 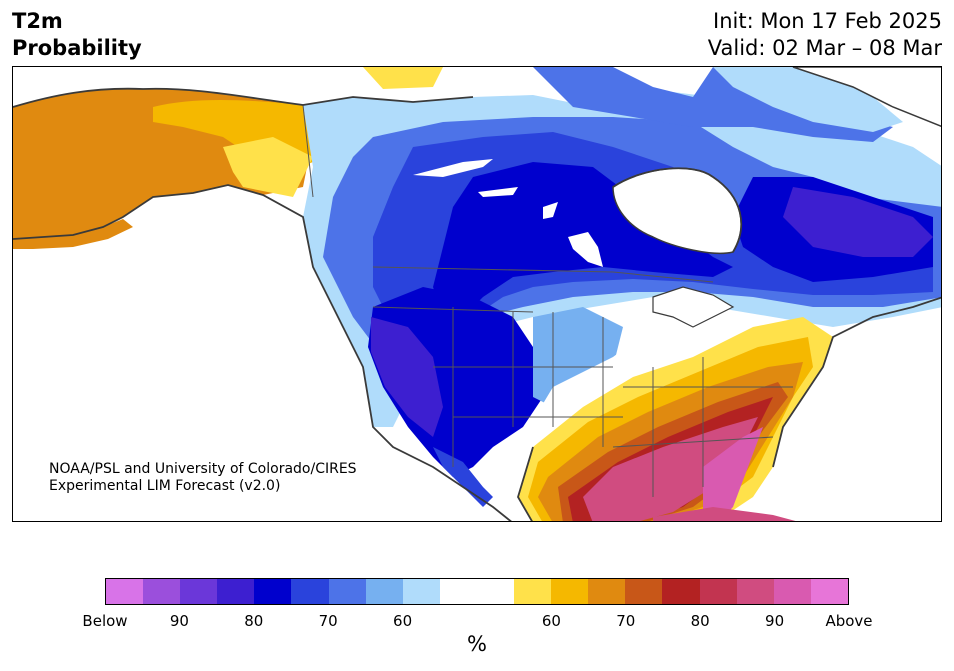 What do you see at coordinates (165, 486) in the screenshot?
I see `credit-line-2: Experimental LIM Forecast (v2.0)` at bounding box center [165, 486].